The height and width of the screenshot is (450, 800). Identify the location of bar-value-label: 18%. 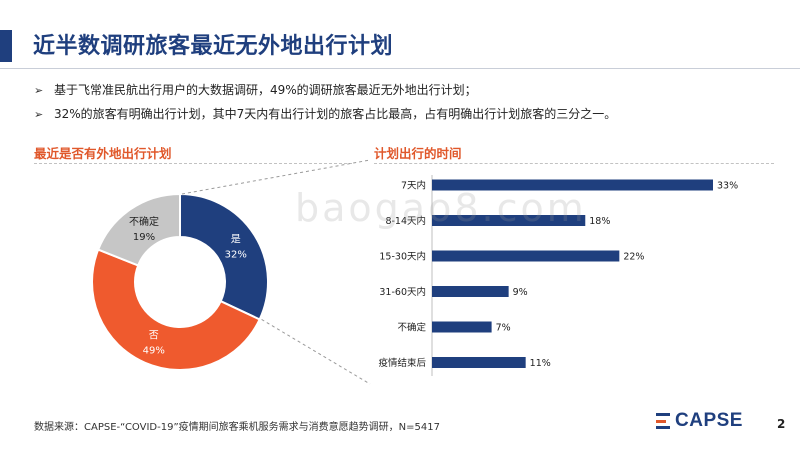
(599, 221).